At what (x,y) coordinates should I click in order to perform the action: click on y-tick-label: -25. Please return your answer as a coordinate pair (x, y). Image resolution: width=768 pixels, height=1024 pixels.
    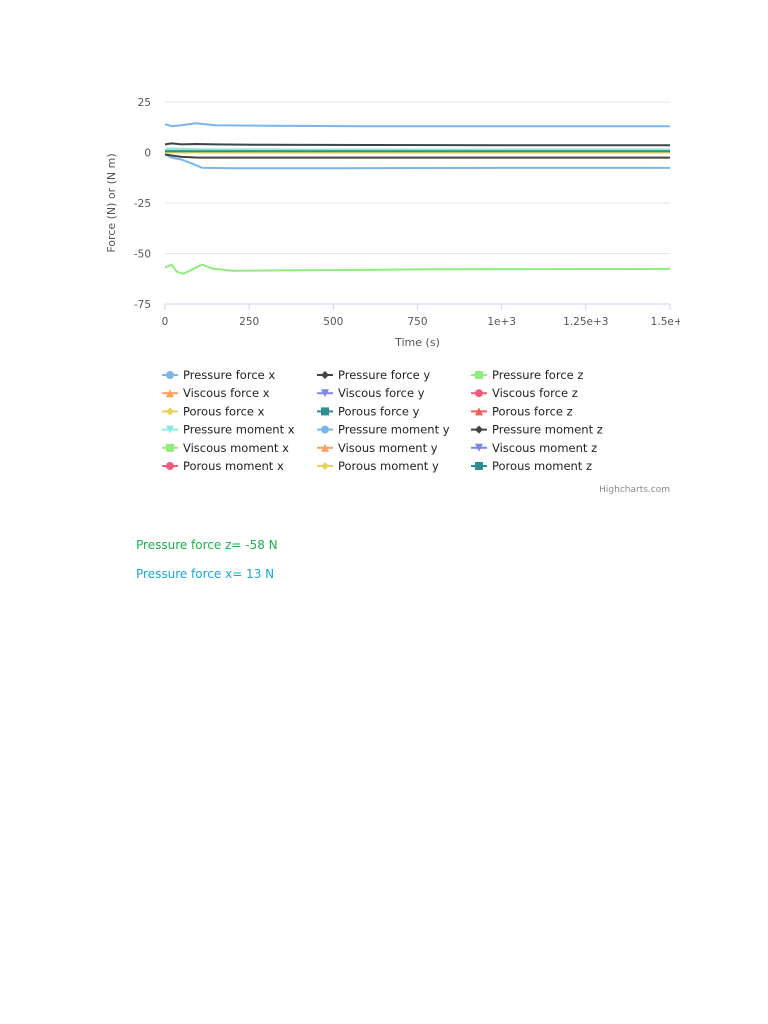
    Looking at the image, I should click on (142, 204).